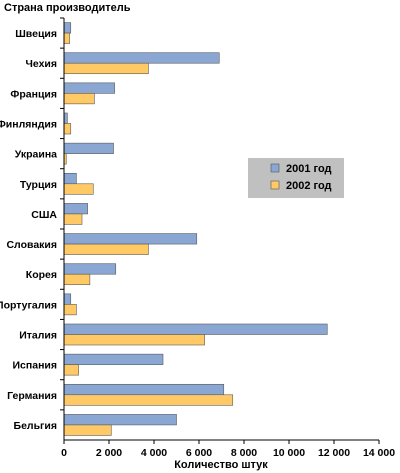 The image size is (400, 473). What do you see at coordinates (31, 245) in the screenshot?
I see `category-label: Словакия` at bounding box center [31, 245].